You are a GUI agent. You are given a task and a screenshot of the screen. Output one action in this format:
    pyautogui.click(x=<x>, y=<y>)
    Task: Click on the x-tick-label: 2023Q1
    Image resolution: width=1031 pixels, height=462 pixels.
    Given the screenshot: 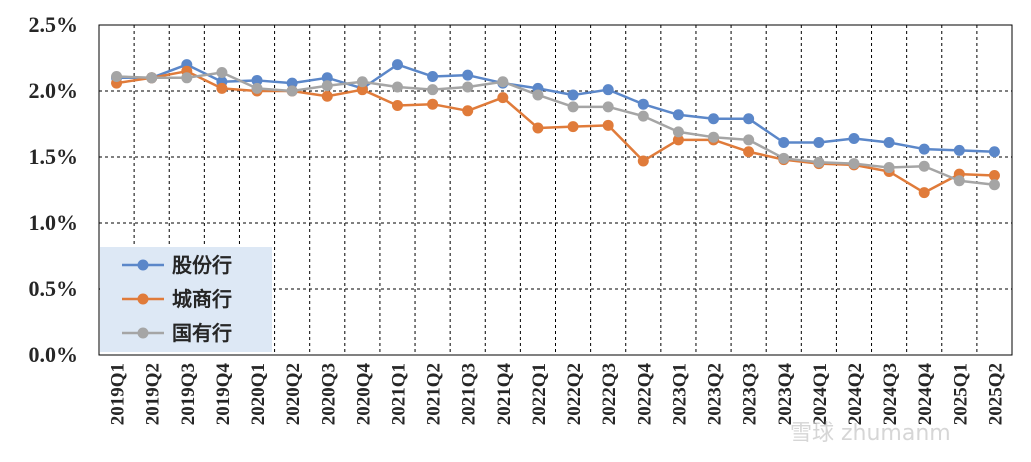 What is the action you would take?
    pyautogui.click(x=679, y=394)
    